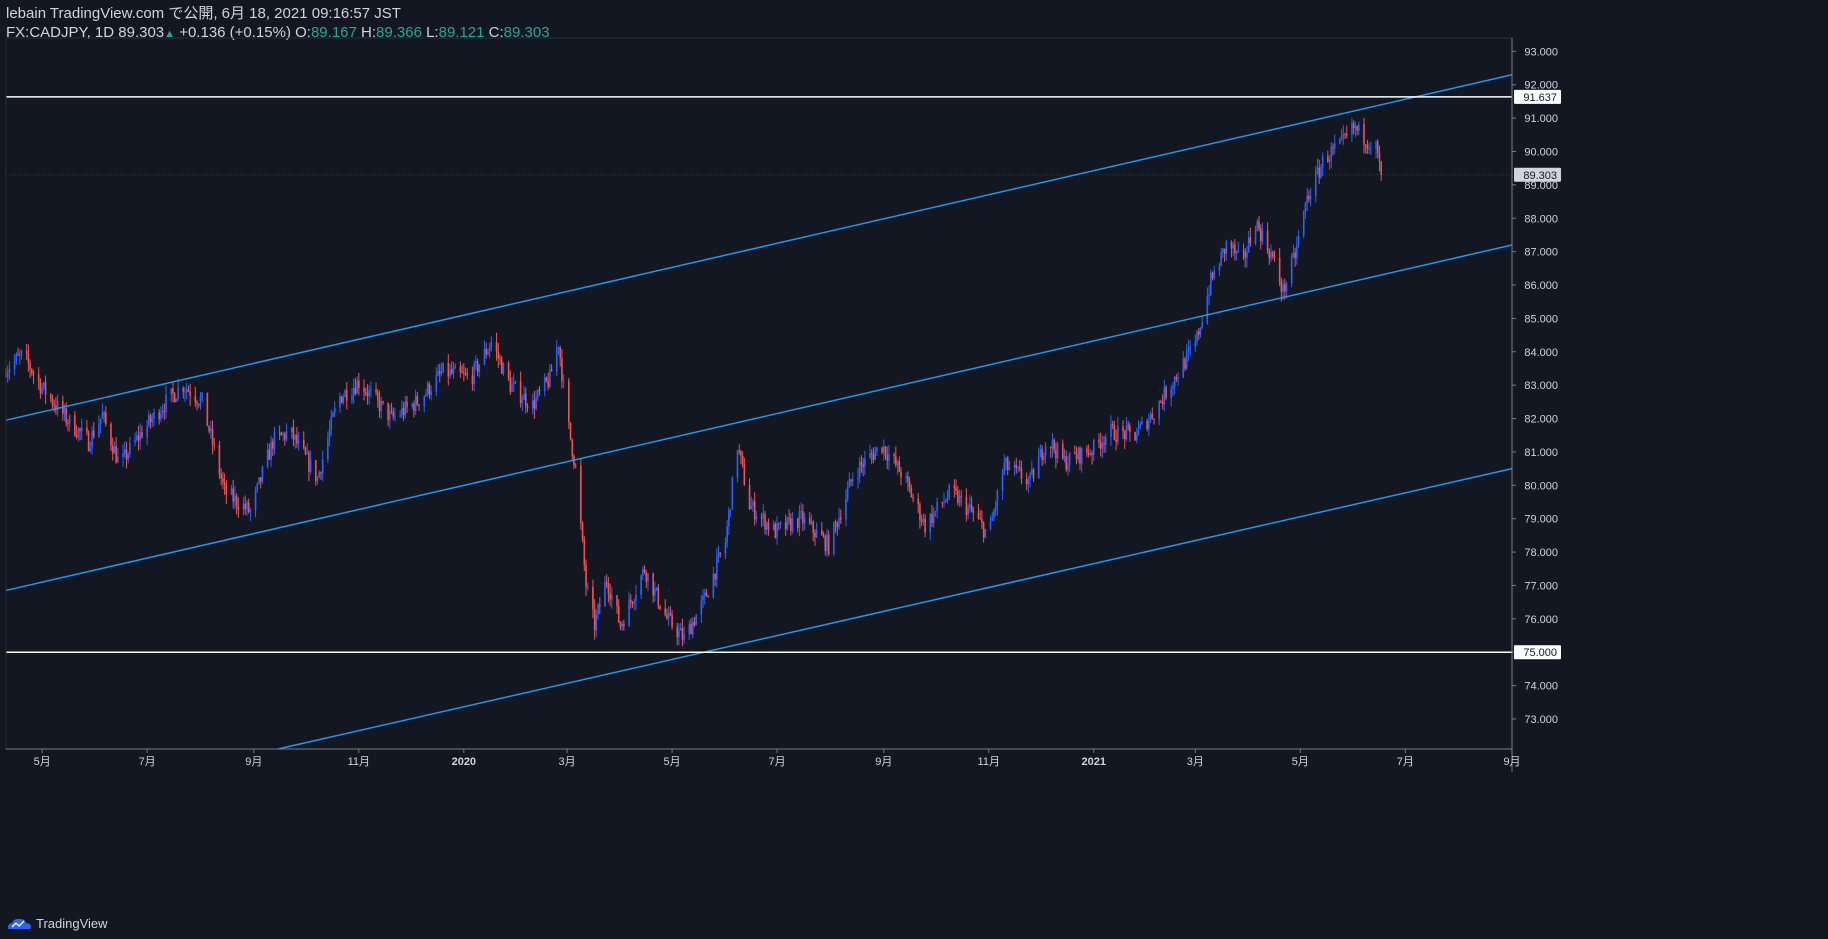 The width and height of the screenshot is (1828, 939). I want to click on footer-branding: TradingView, so click(57, 923).